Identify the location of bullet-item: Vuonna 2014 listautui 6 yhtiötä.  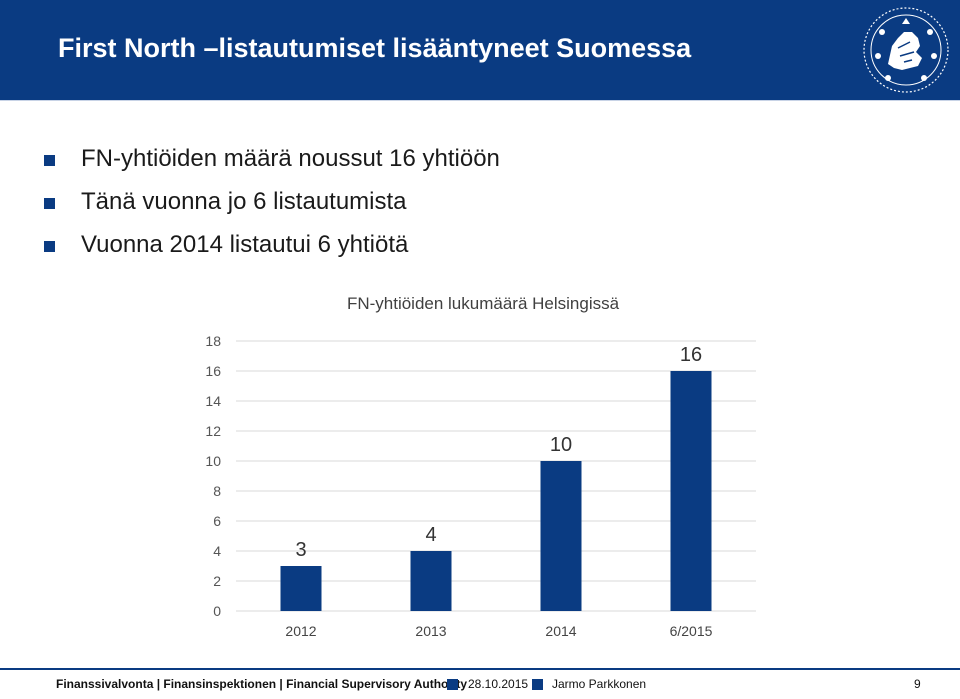
(272, 244).